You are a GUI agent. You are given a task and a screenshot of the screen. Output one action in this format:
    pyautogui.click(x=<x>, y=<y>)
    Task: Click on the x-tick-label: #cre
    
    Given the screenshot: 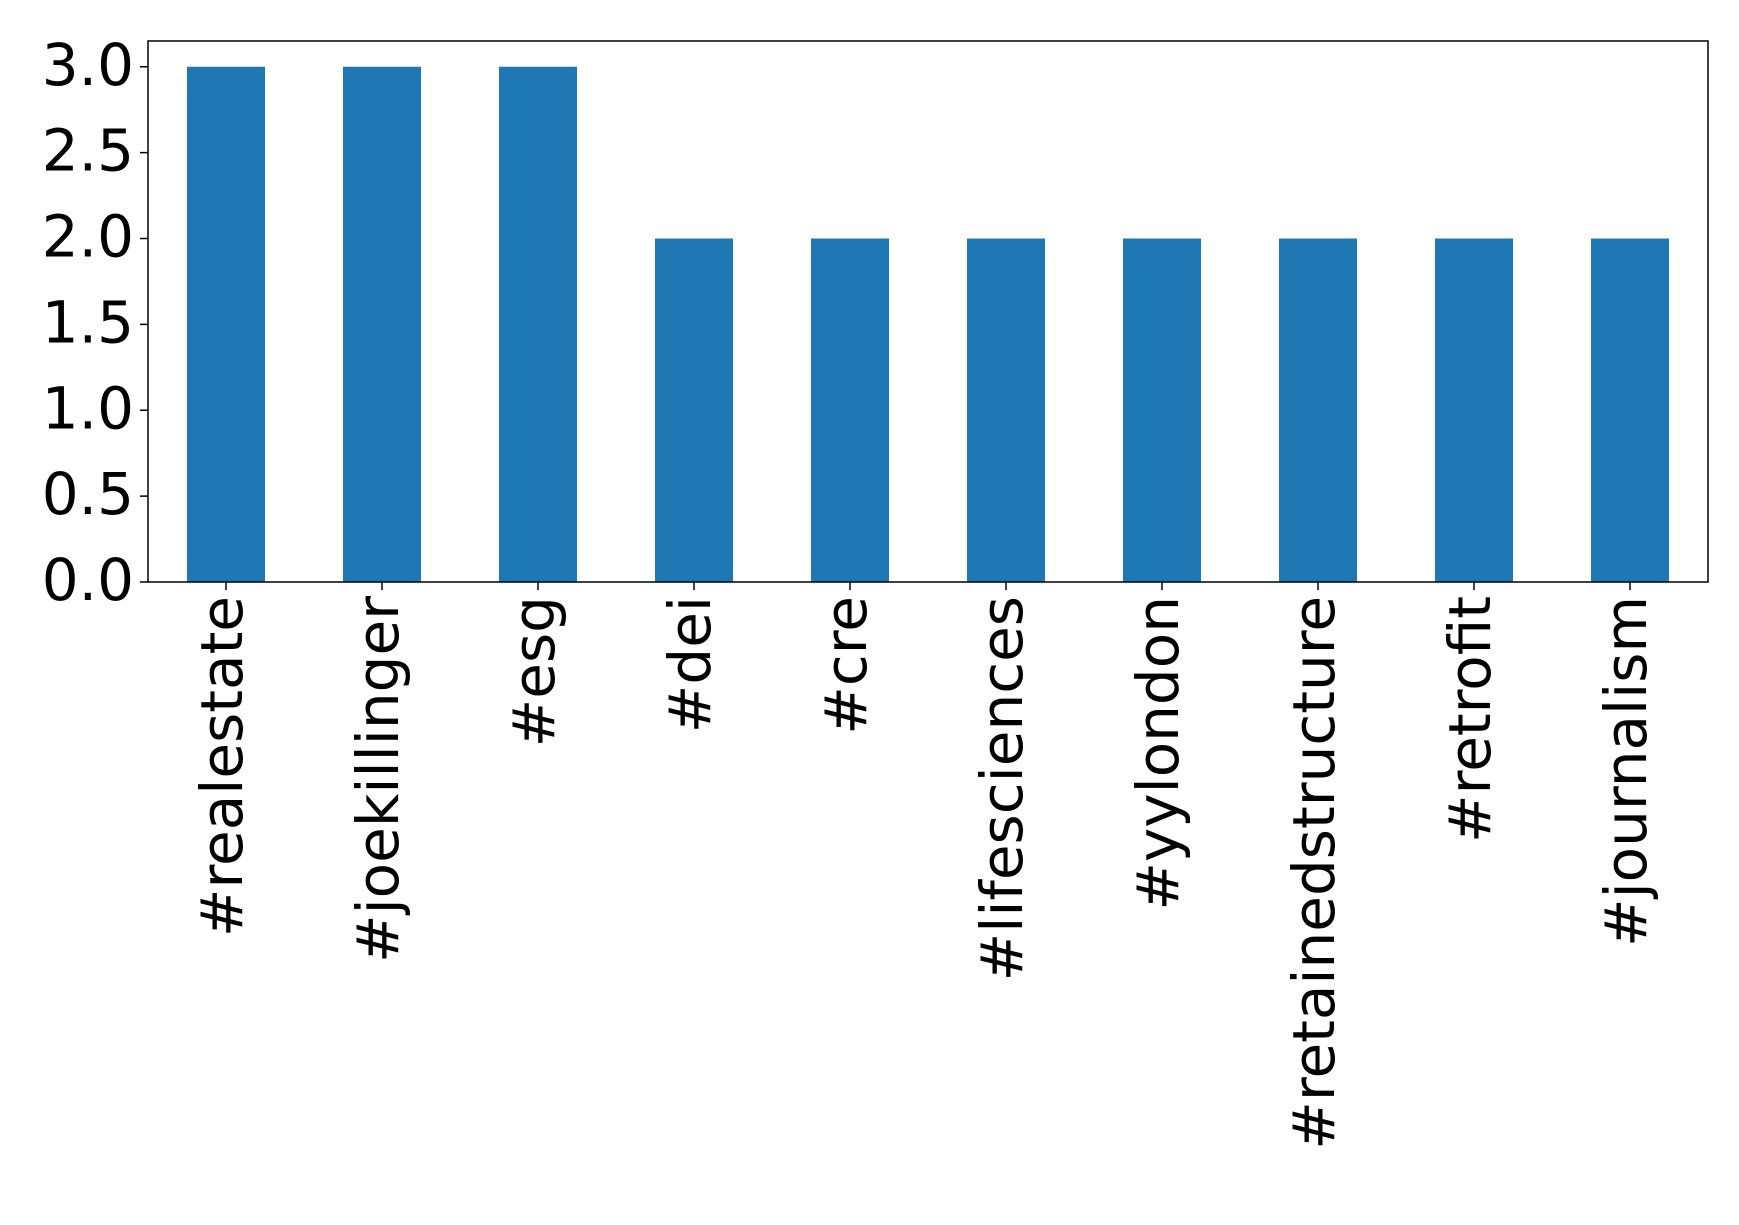 What is the action you would take?
    pyautogui.click(x=846, y=665)
    